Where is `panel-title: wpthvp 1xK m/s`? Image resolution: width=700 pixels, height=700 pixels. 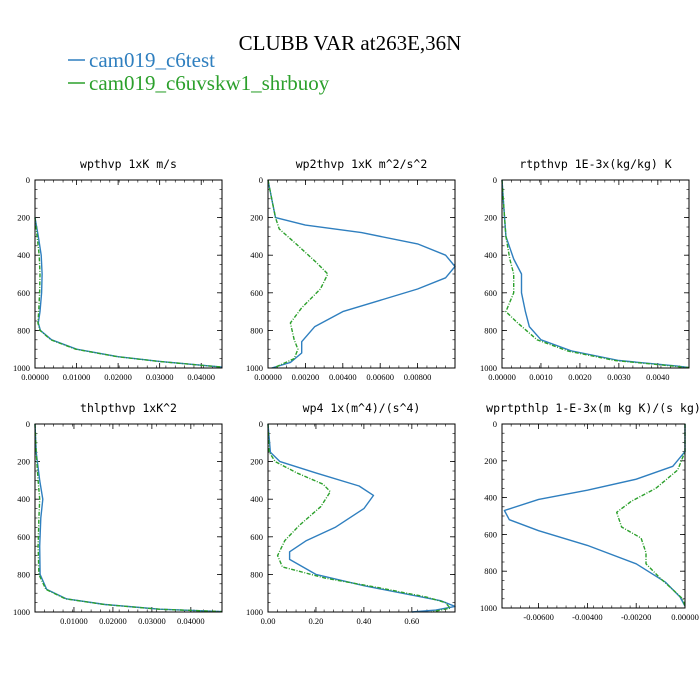
panel-title: wpthvp 1xK m/s is located at coordinates (128, 164).